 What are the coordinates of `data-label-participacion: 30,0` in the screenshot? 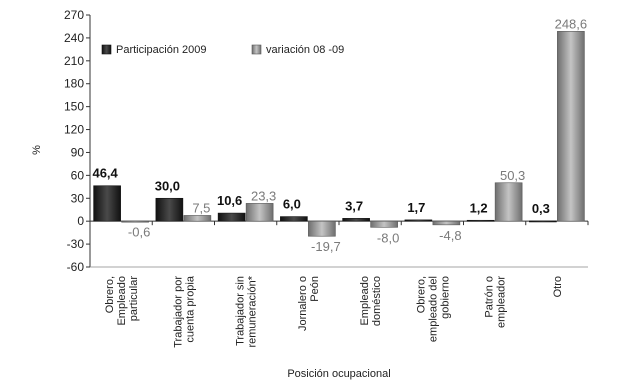 It's located at (167, 185).